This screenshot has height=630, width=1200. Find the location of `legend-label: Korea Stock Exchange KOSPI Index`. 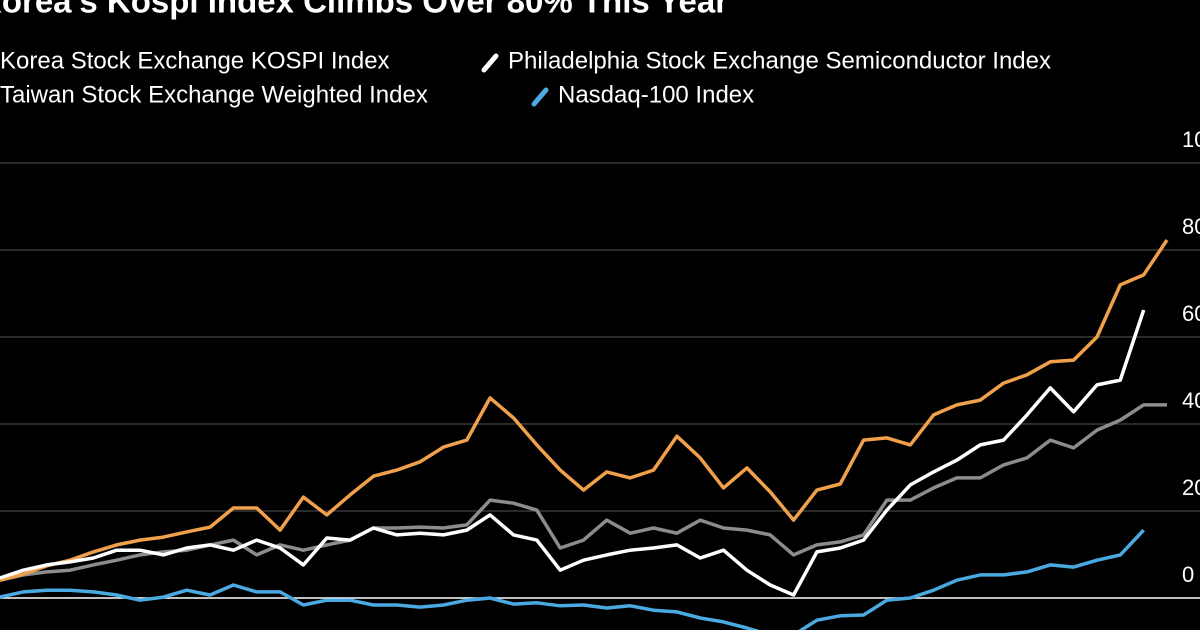

legend-label: Korea Stock Exchange KOSPI Index is located at coordinates (195, 60).